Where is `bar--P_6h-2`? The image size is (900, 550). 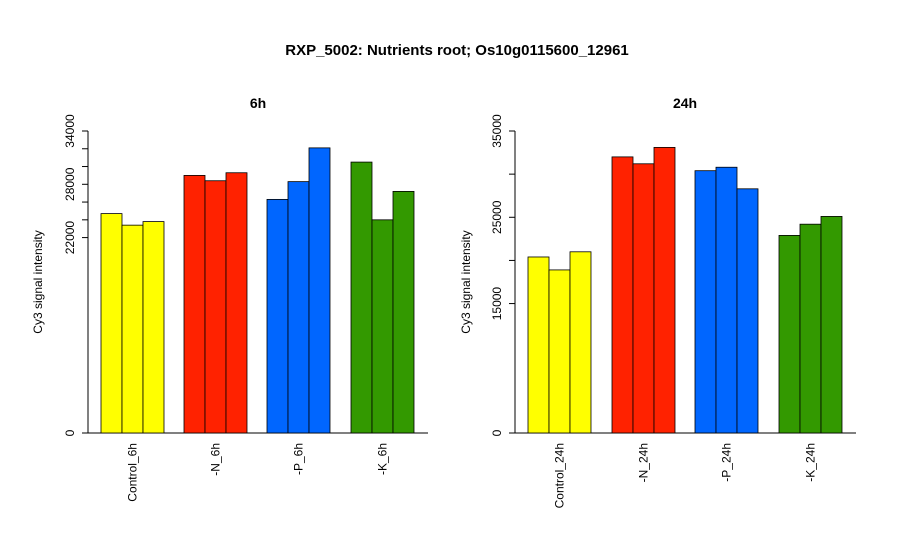
bar--P_6h-2 is located at coordinates (298, 307).